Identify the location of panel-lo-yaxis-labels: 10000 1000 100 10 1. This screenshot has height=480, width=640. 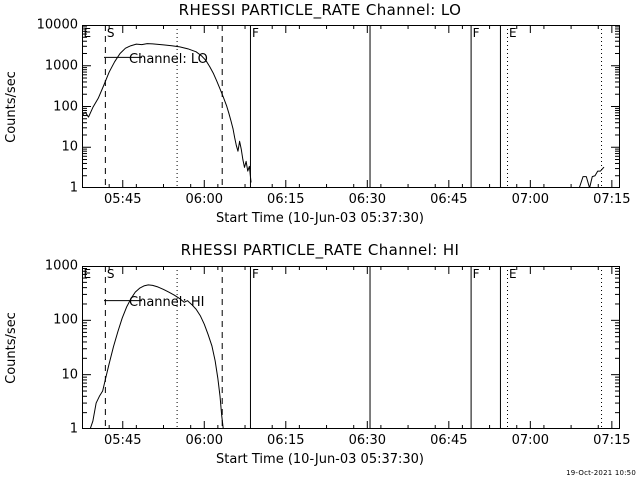
(39, 120).